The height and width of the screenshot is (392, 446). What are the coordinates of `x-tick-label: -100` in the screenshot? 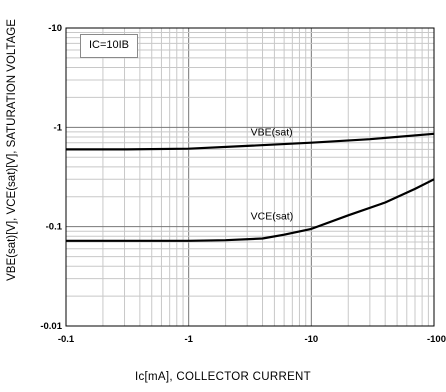 It's located at (436, 339).